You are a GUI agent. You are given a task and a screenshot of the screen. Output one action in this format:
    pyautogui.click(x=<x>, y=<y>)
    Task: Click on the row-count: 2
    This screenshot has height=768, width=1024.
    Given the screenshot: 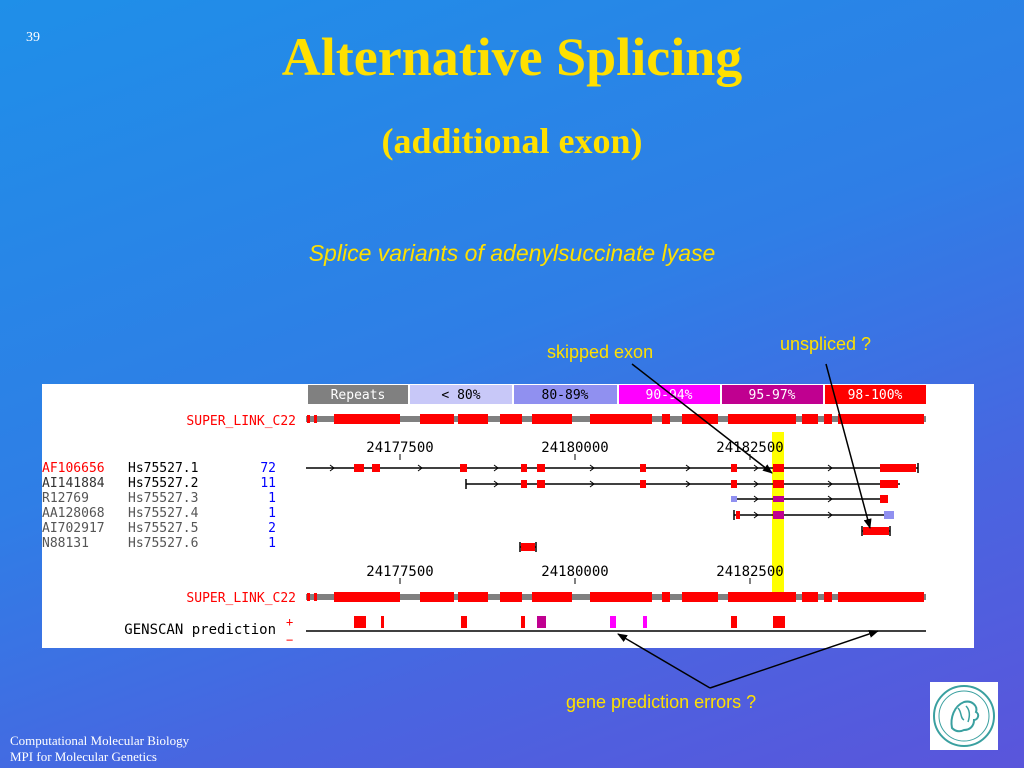 What is the action you would take?
    pyautogui.click(x=272, y=528)
    